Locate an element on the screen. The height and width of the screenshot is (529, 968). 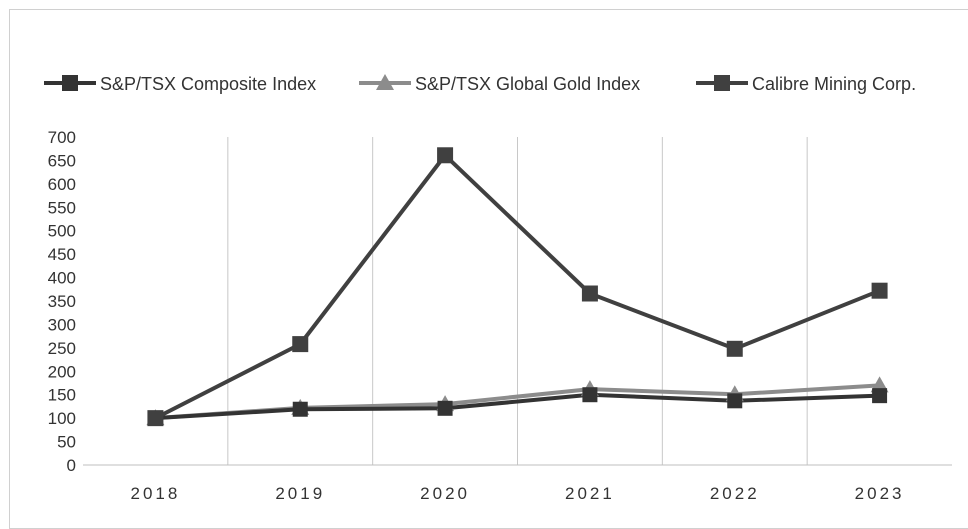
x-tick-label: 2021 is located at coordinates (590, 493).